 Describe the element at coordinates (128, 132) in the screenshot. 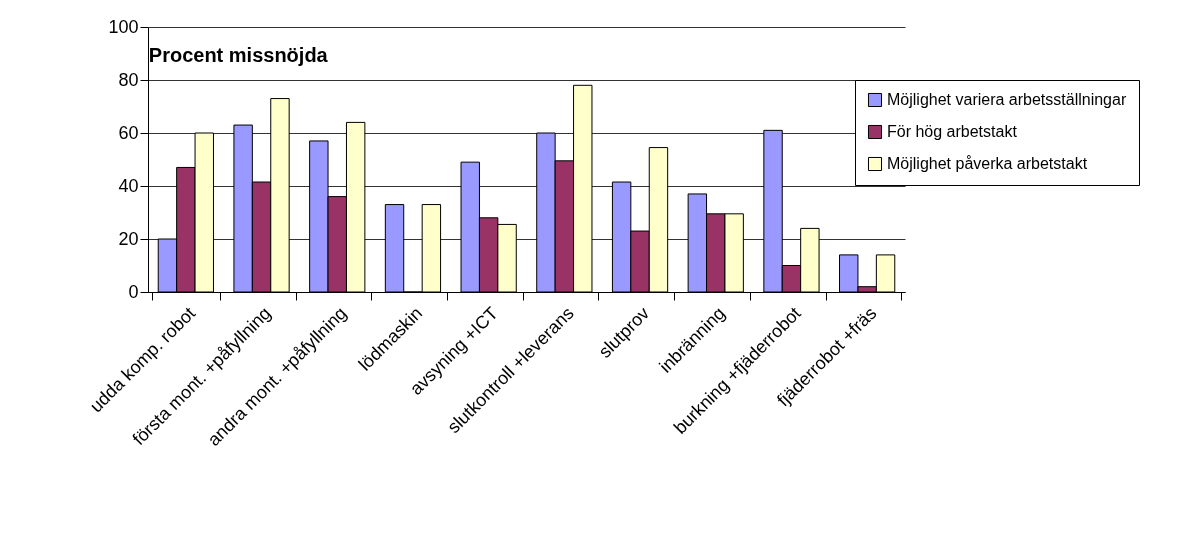

I see `y-tick-label: 60` at that location.